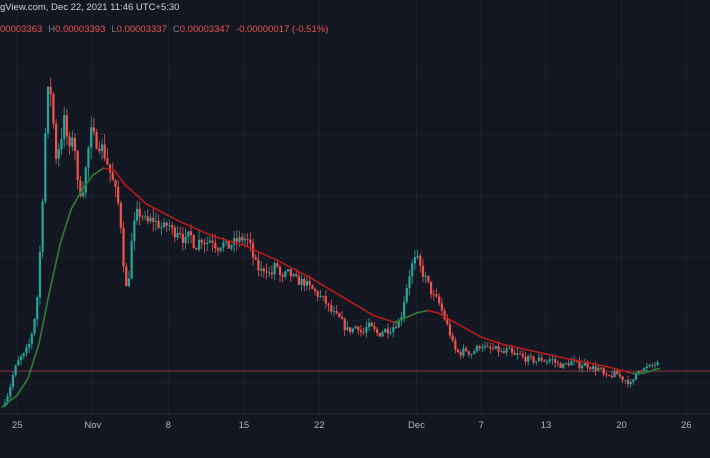 The image size is (710, 458). Describe the element at coordinates (52, 29) in the screenshot. I see `ohlc-high-label: H` at that location.